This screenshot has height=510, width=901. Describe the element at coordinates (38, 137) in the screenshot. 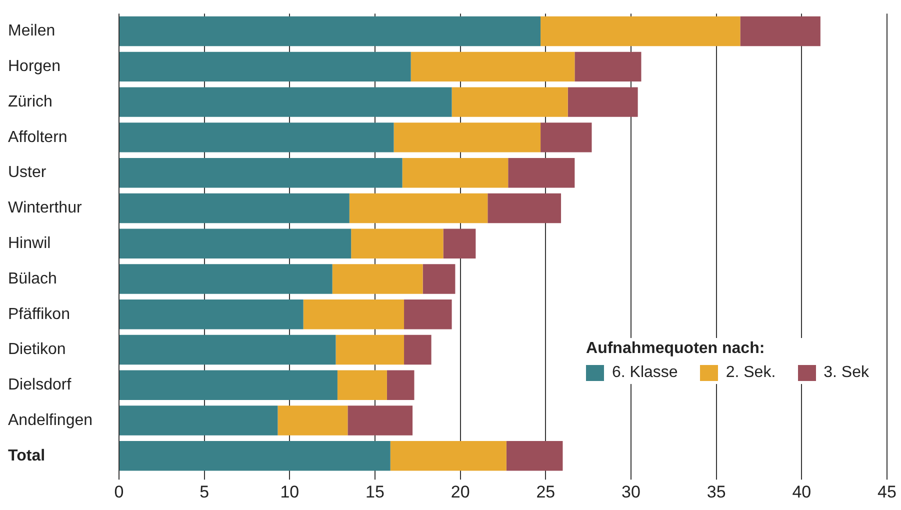

I see `y-tick-label: Affoltern` at that location.